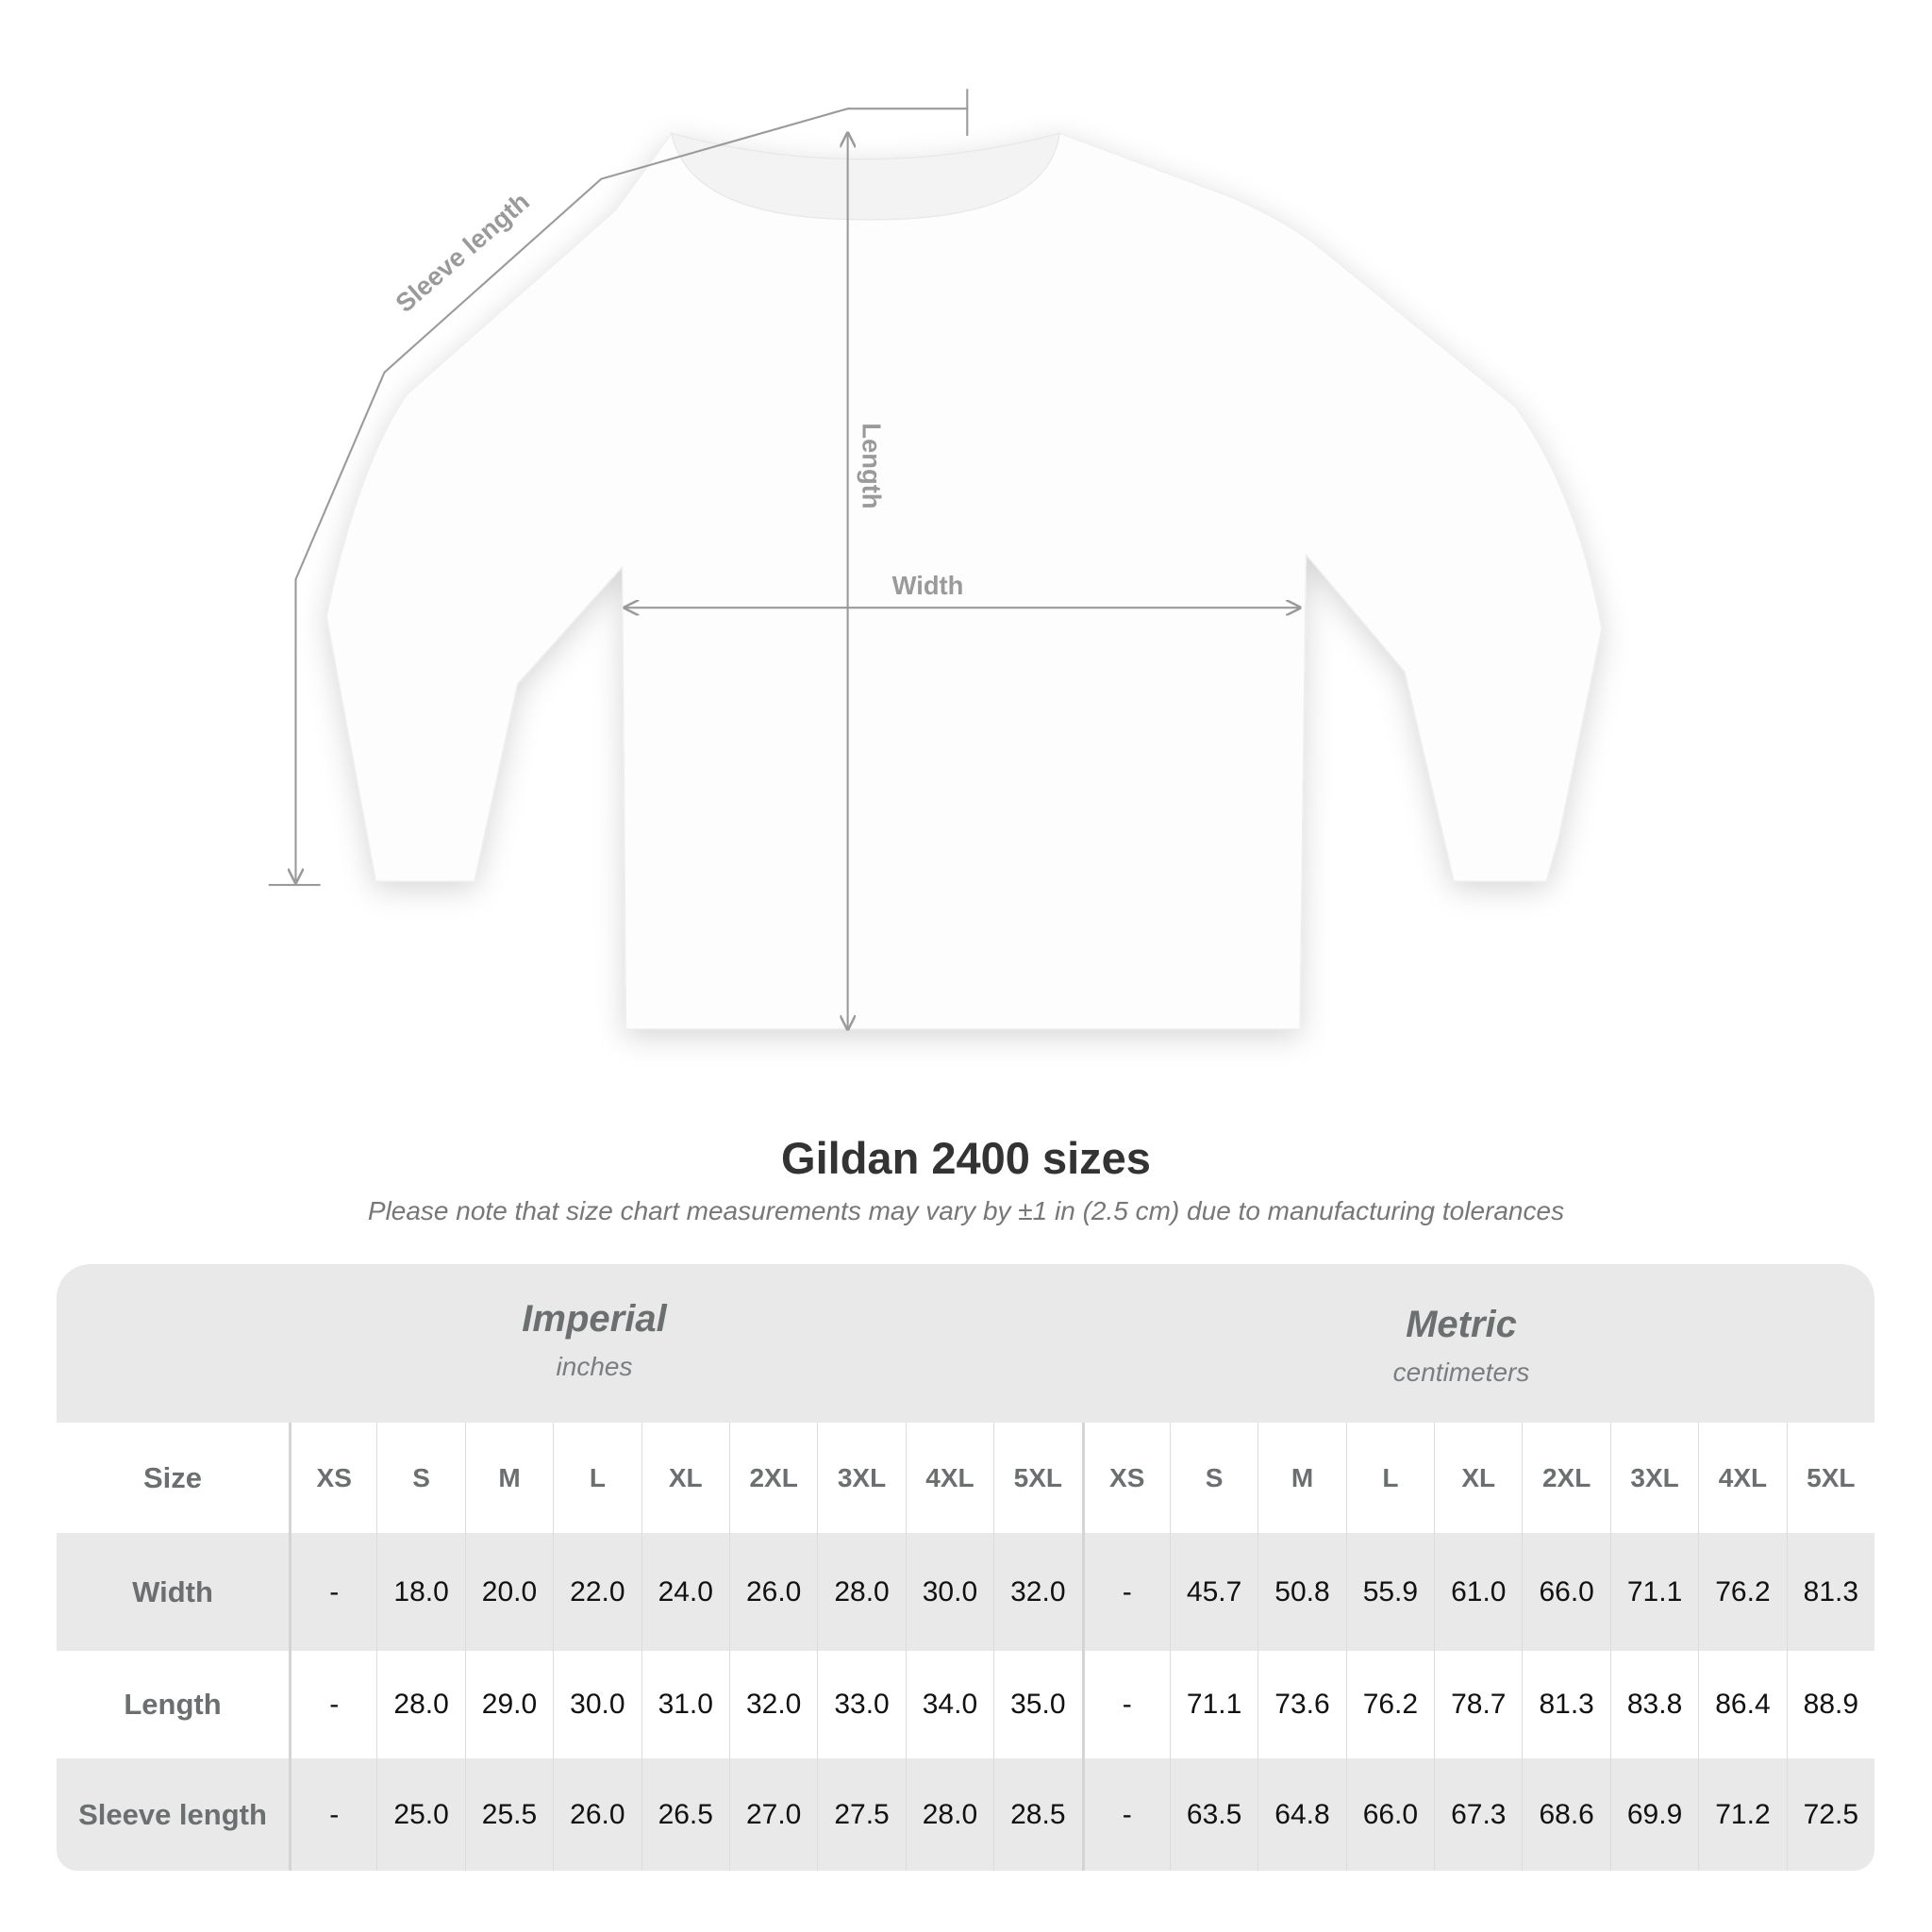 Image resolution: width=1932 pixels, height=1932 pixels. I want to click on value-cell: 86.4, so click(1742, 1704).